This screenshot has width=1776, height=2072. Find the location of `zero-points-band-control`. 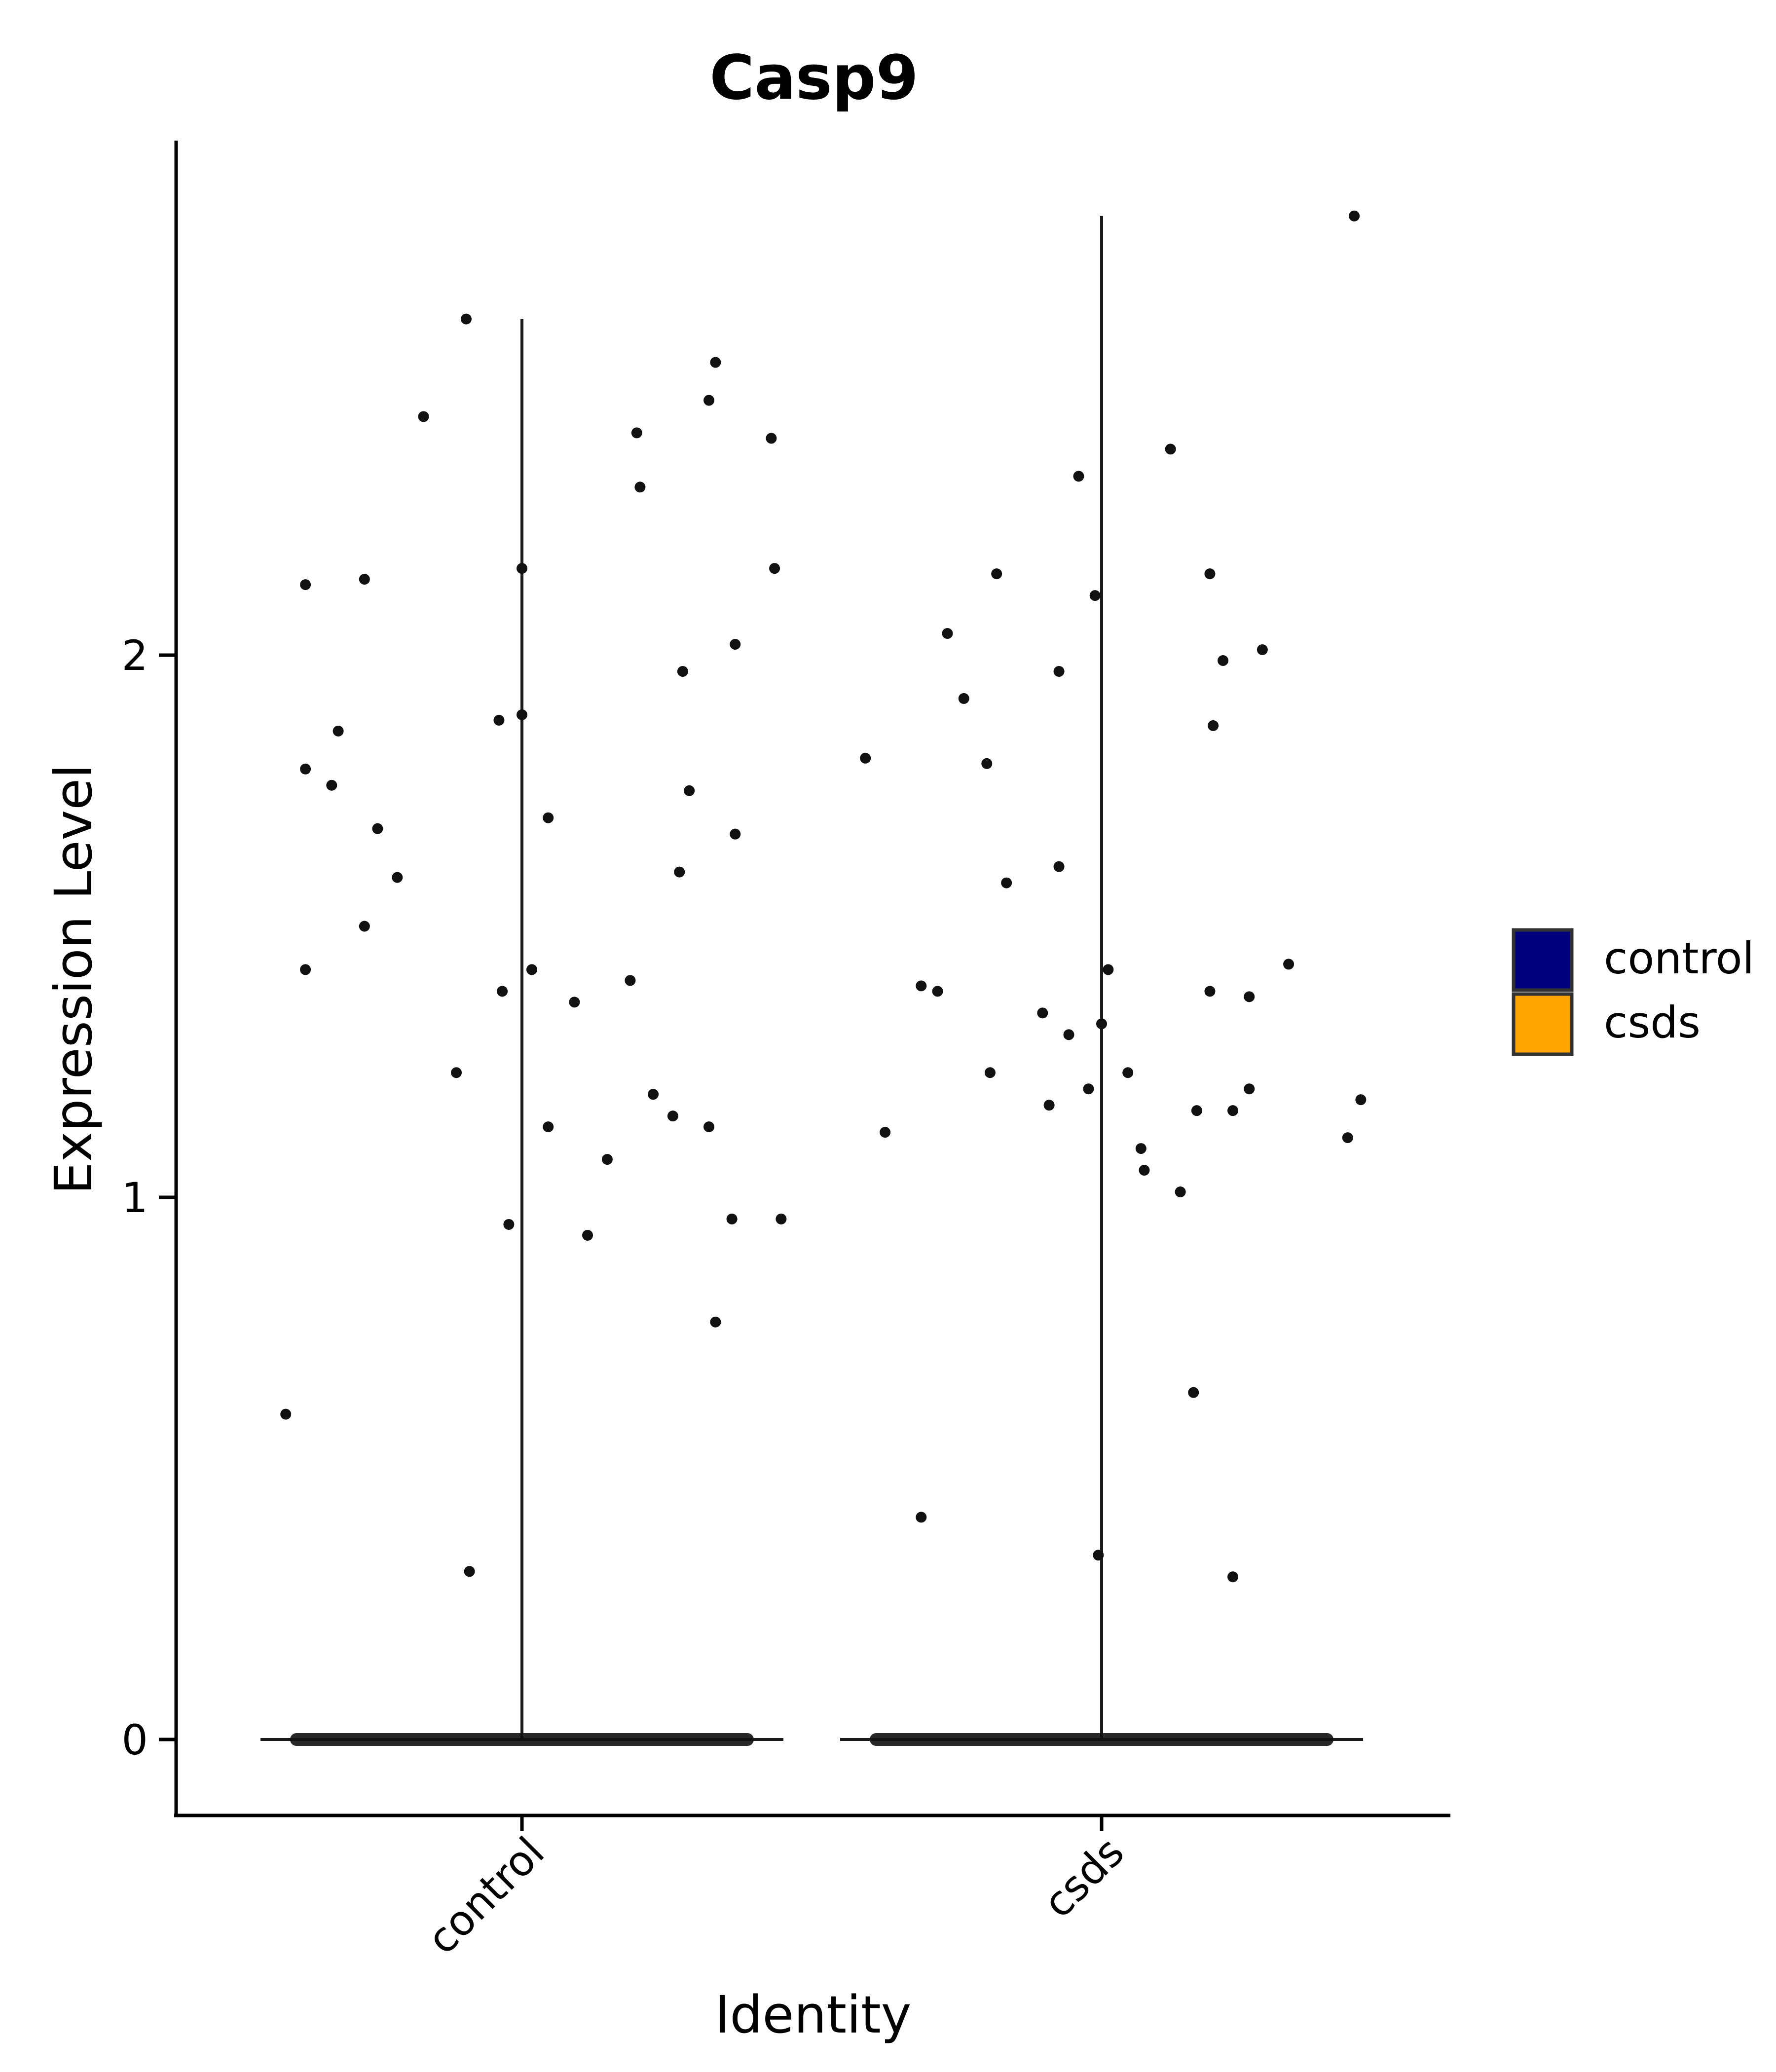

zero-points-band-control is located at coordinates (522, 1740).